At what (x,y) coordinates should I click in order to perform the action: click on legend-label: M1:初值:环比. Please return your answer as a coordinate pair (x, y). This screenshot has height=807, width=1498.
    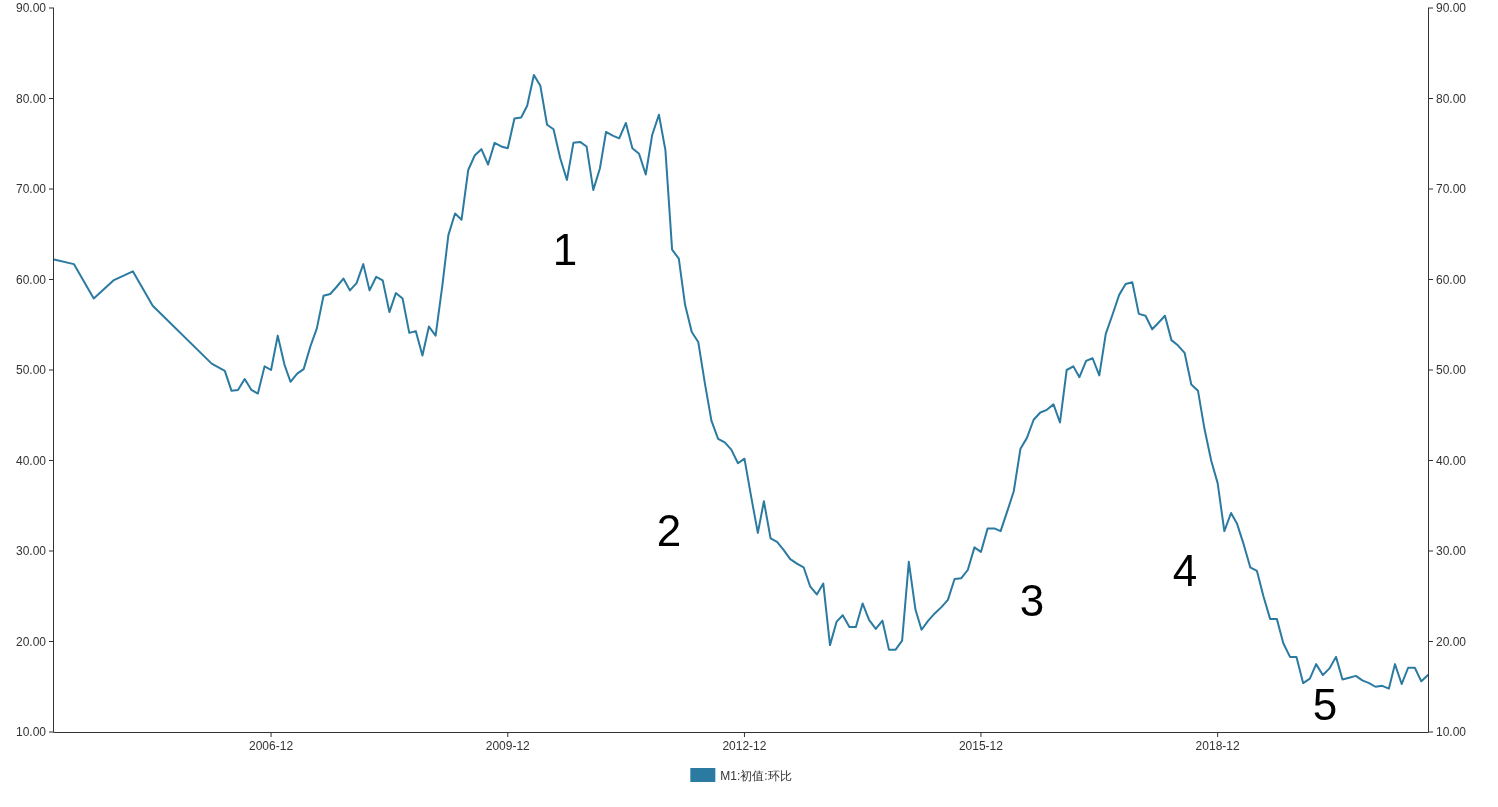
    Looking at the image, I should click on (756, 775).